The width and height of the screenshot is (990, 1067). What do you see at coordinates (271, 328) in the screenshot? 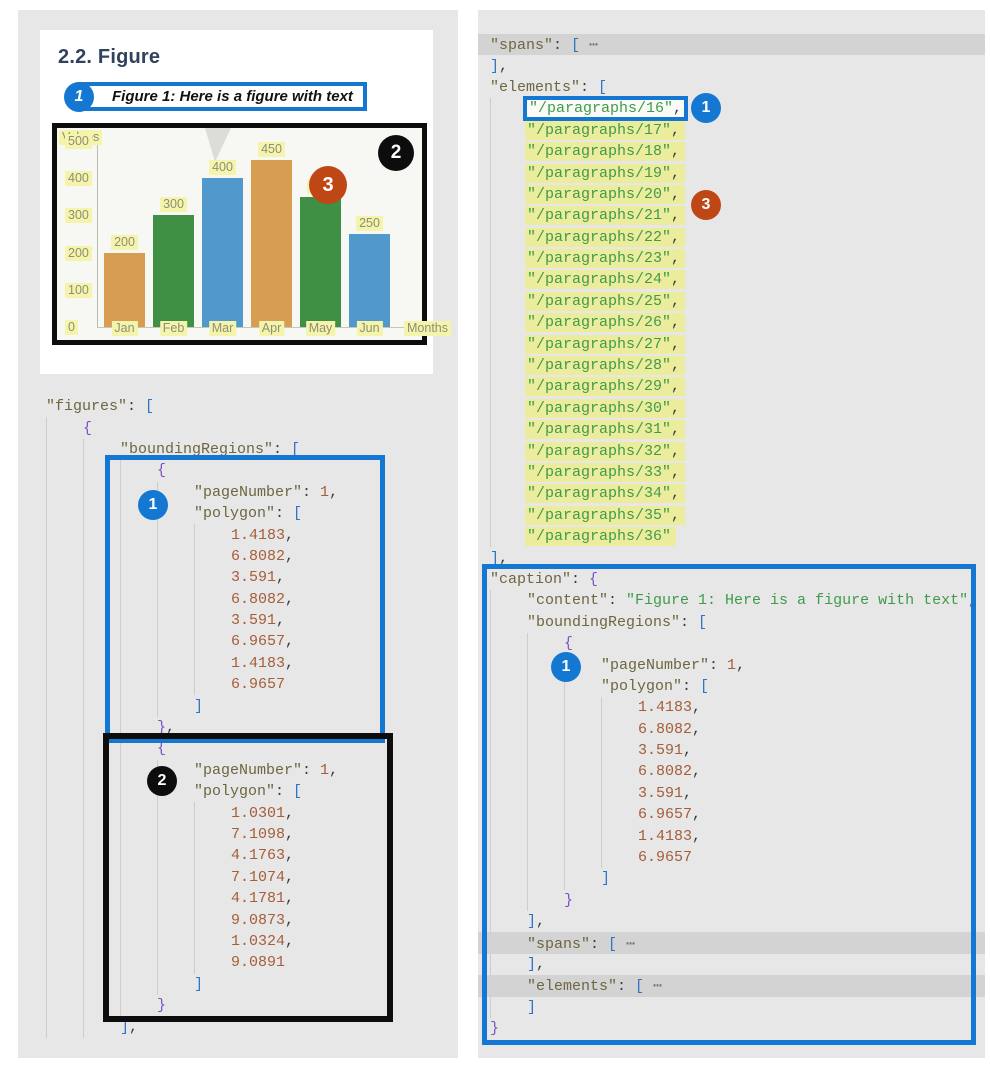
I see `x-tick-label: Apr` at bounding box center [271, 328].